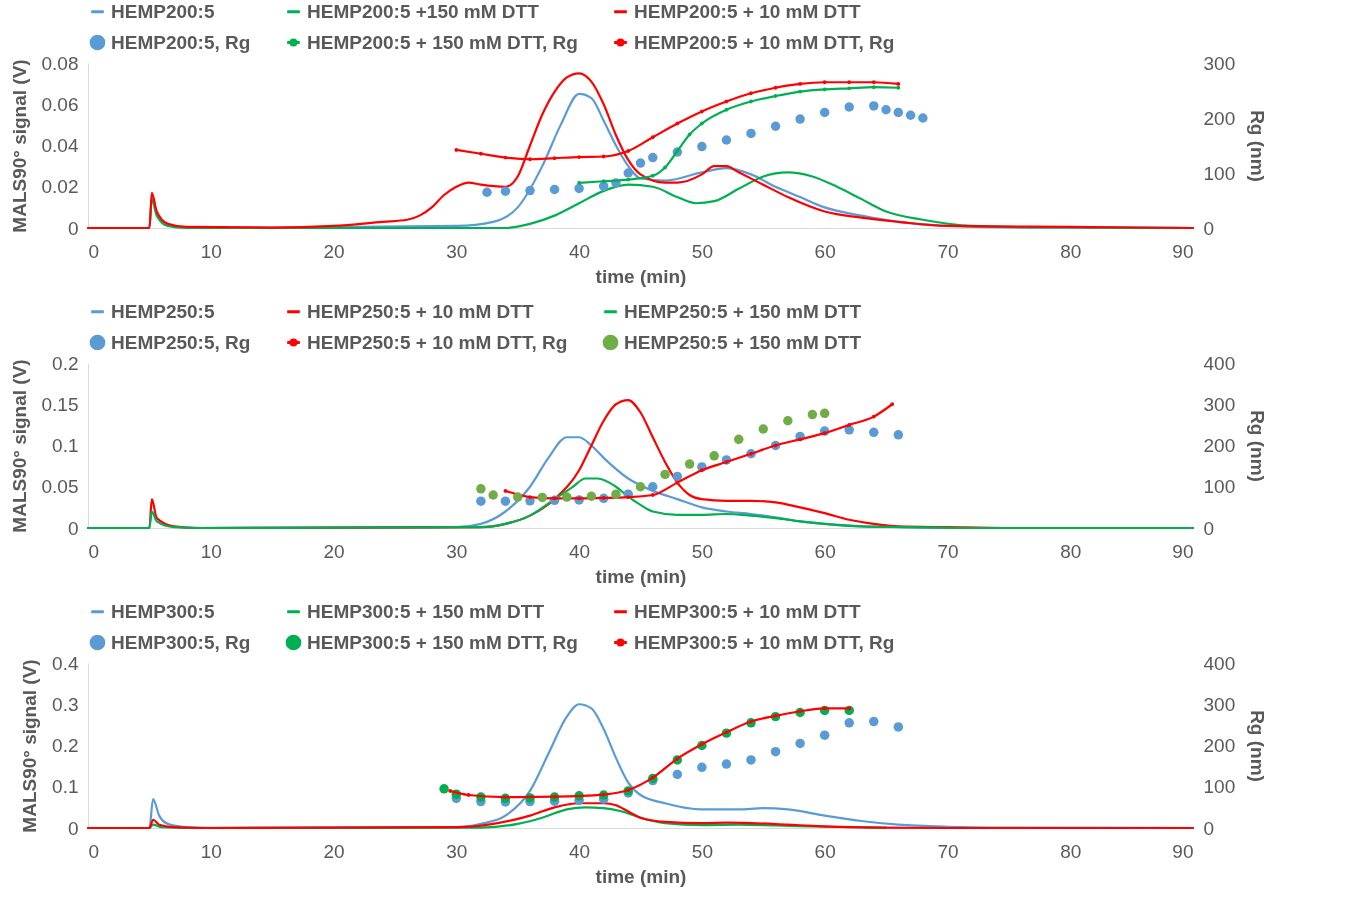 The image size is (1364, 918). I want to click on legend-label: HEMP300:5 + 10 mM DTT, so click(747, 611).